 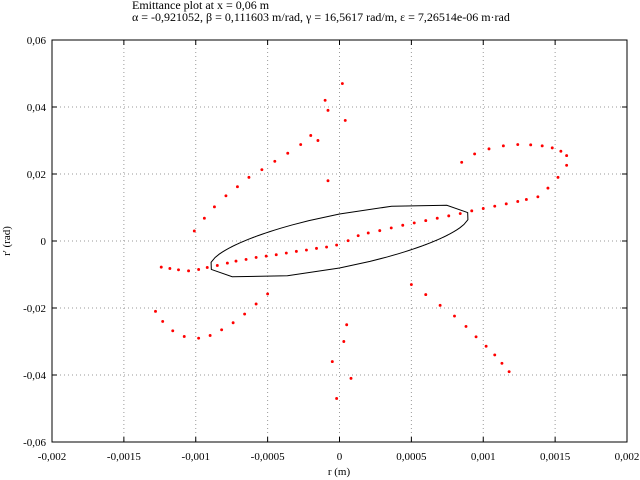 What do you see at coordinates (37, 108) in the screenshot?
I see `y-tick-label: 0,04` at bounding box center [37, 108].